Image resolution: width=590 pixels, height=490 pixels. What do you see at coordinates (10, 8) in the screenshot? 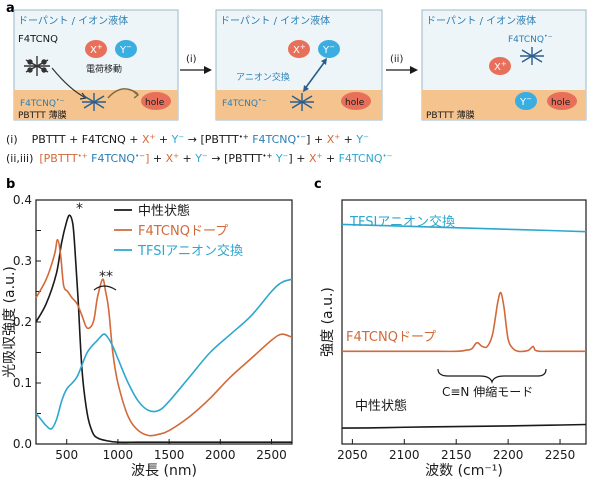
I see `panel-a-label: a` at bounding box center [10, 8].